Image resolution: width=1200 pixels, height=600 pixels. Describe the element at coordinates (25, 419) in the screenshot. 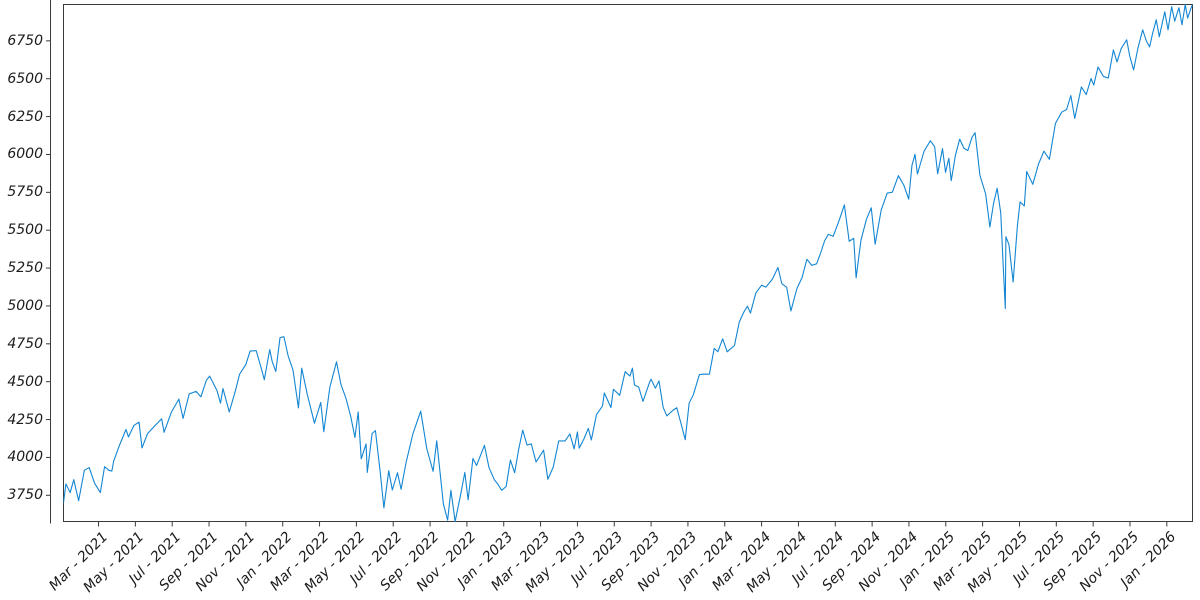

I see `y-tick-label: 4250` at that location.